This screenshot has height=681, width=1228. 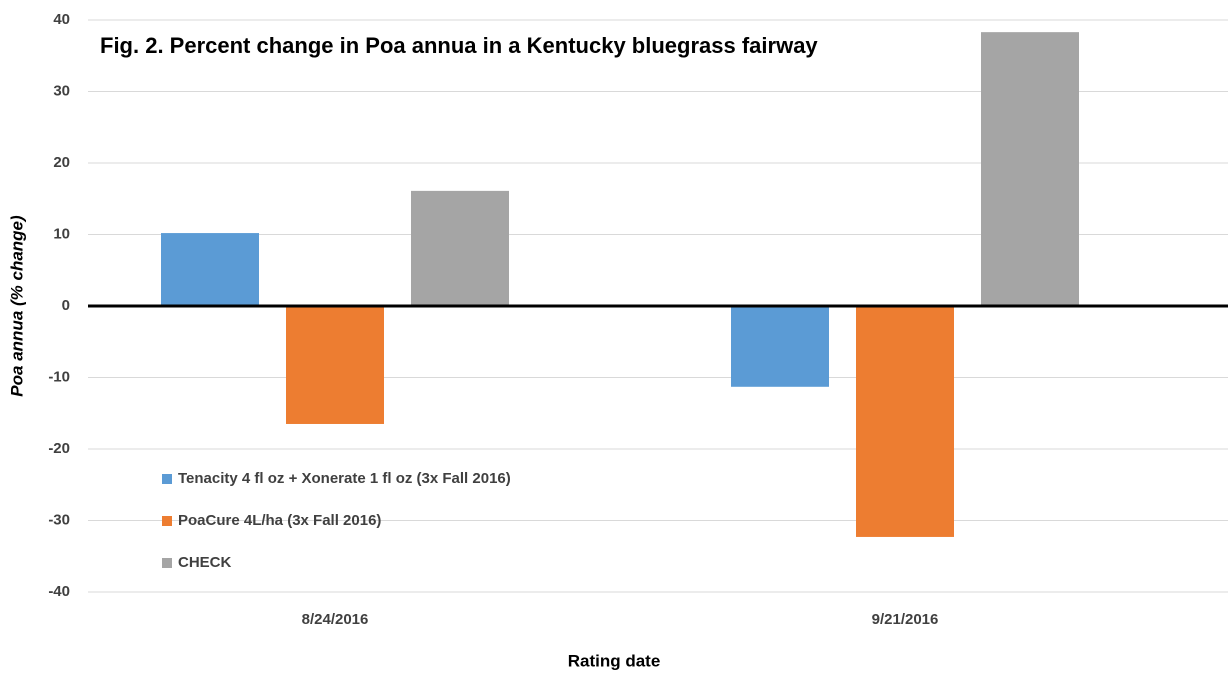 What do you see at coordinates (335, 619) in the screenshot?
I see `x-tick-label: 8/24/2016` at bounding box center [335, 619].